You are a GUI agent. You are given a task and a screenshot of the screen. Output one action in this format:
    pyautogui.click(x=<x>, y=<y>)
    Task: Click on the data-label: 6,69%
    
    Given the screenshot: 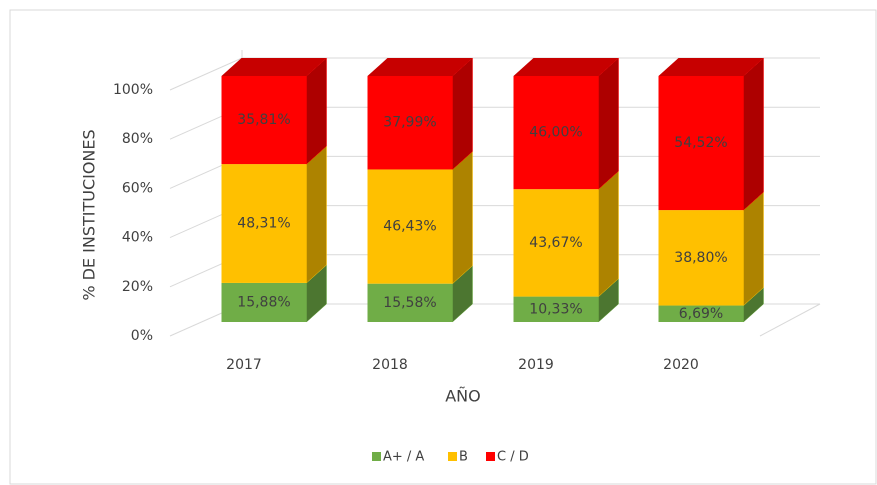 What is the action you would take?
    pyautogui.click(x=701, y=314)
    